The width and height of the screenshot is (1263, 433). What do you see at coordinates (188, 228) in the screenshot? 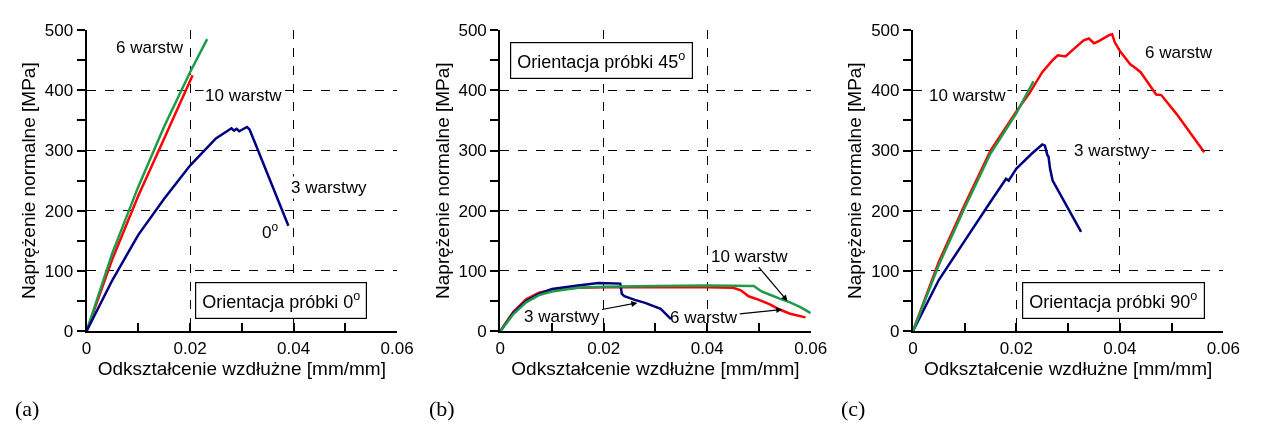
I see `line-series` at bounding box center [188, 228].